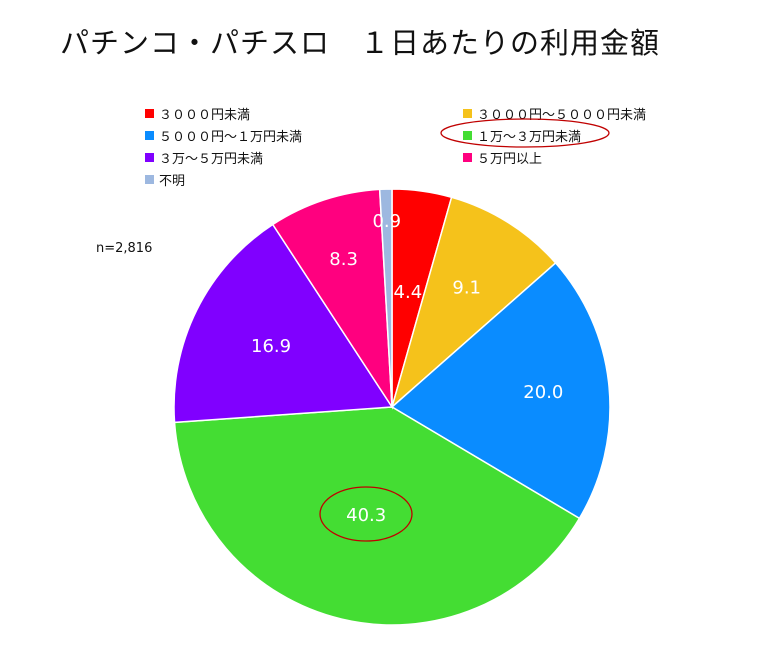  Describe the element at coordinates (466, 288) in the screenshot. I see `pie-slice-label: 9.1` at that location.